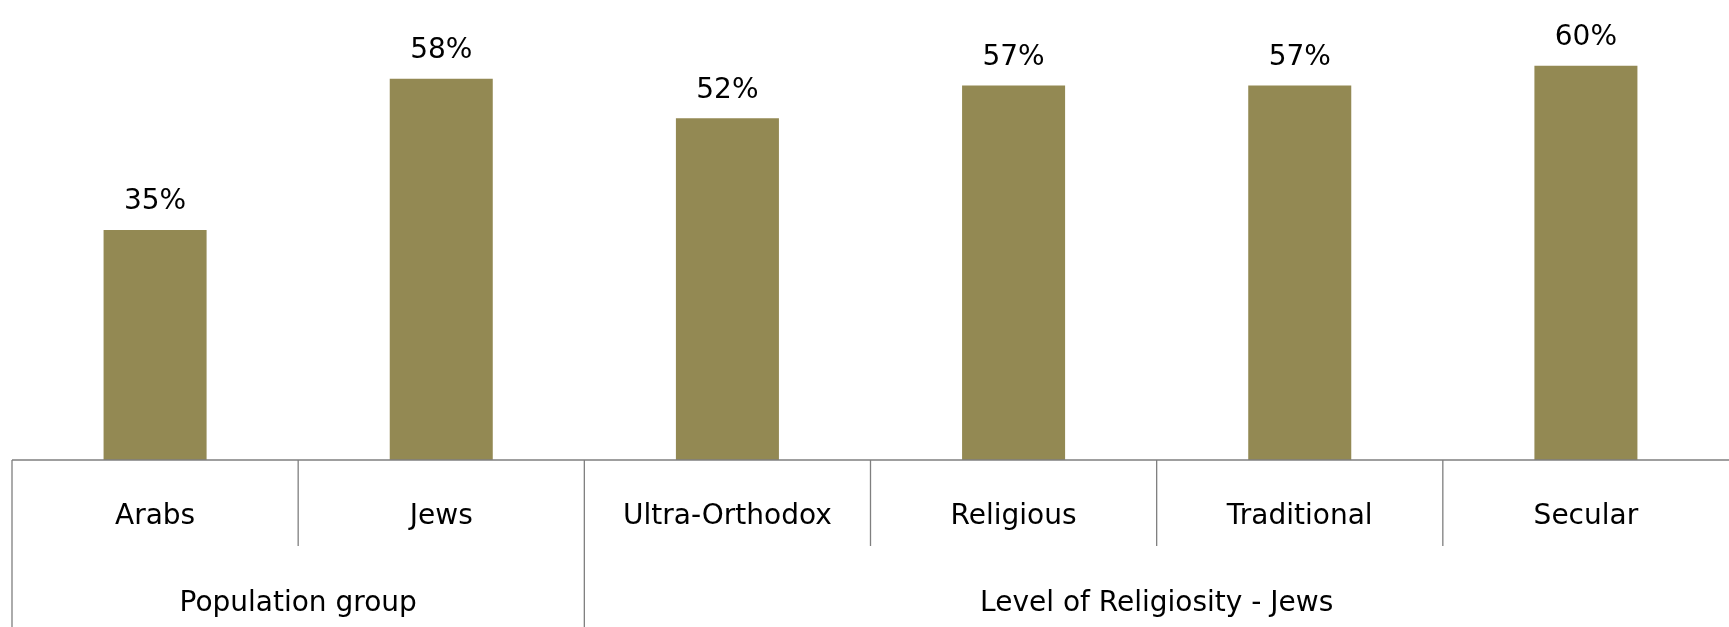 This screenshot has width=1729, height=627. Describe the element at coordinates (727, 515) in the screenshot. I see `x-tick-label: Ultra-Orthodox` at that location.